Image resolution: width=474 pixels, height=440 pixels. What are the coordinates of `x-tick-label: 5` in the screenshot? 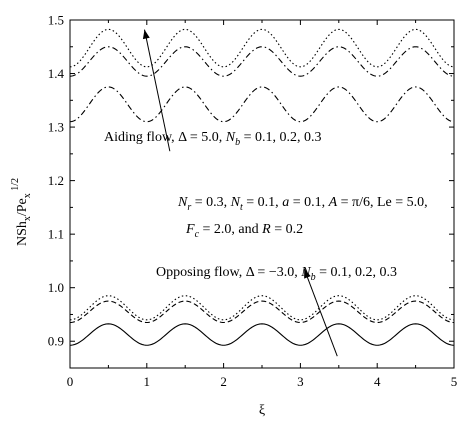 It's located at (454, 381).